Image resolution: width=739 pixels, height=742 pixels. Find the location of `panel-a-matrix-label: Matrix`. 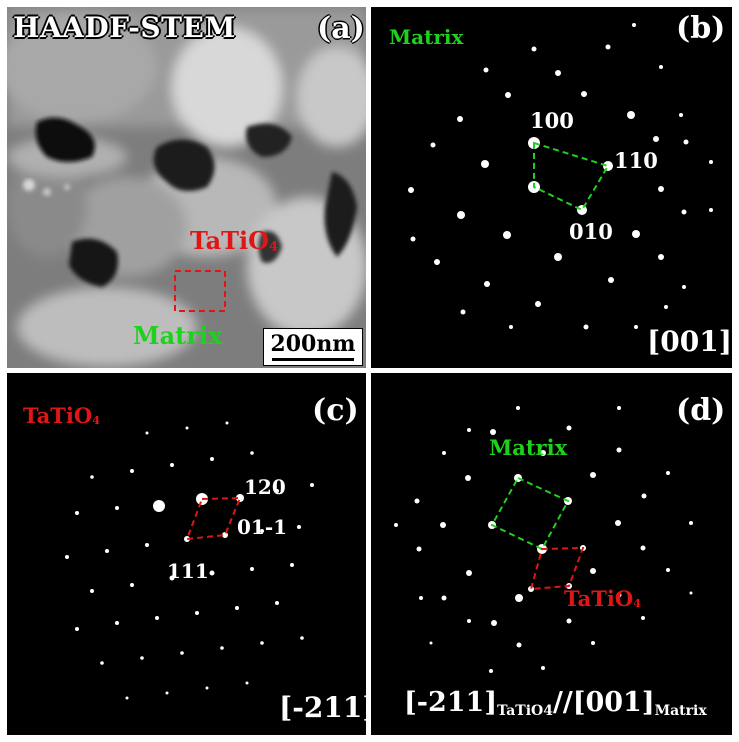

panel-a-matrix-label: Matrix is located at coordinates (177, 335).